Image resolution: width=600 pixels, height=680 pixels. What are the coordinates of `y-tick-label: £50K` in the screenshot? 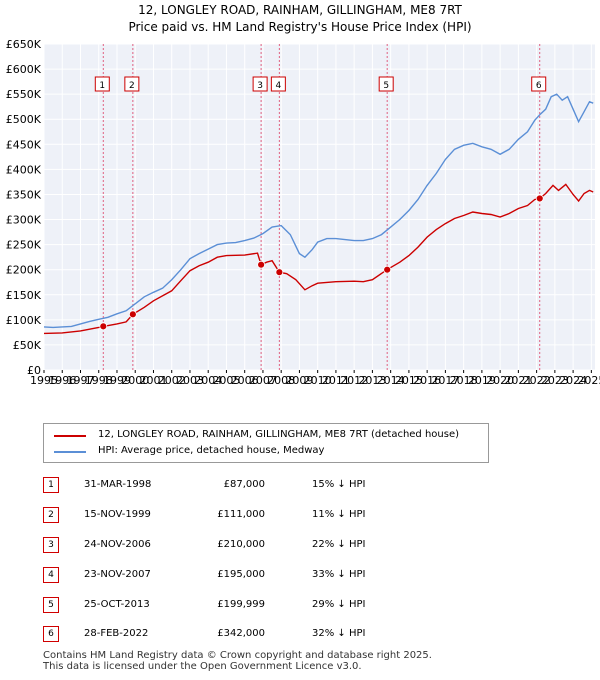 It's located at (27, 345).